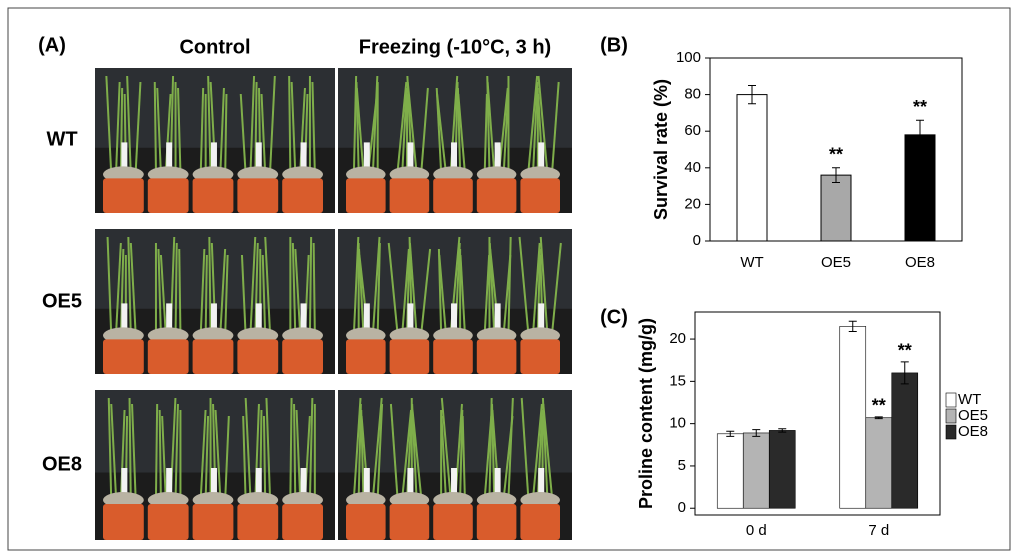 Image resolution: width=1018 pixels, height=559 pixels. I want to click on y-tick-label: 0, so click(682, 507).